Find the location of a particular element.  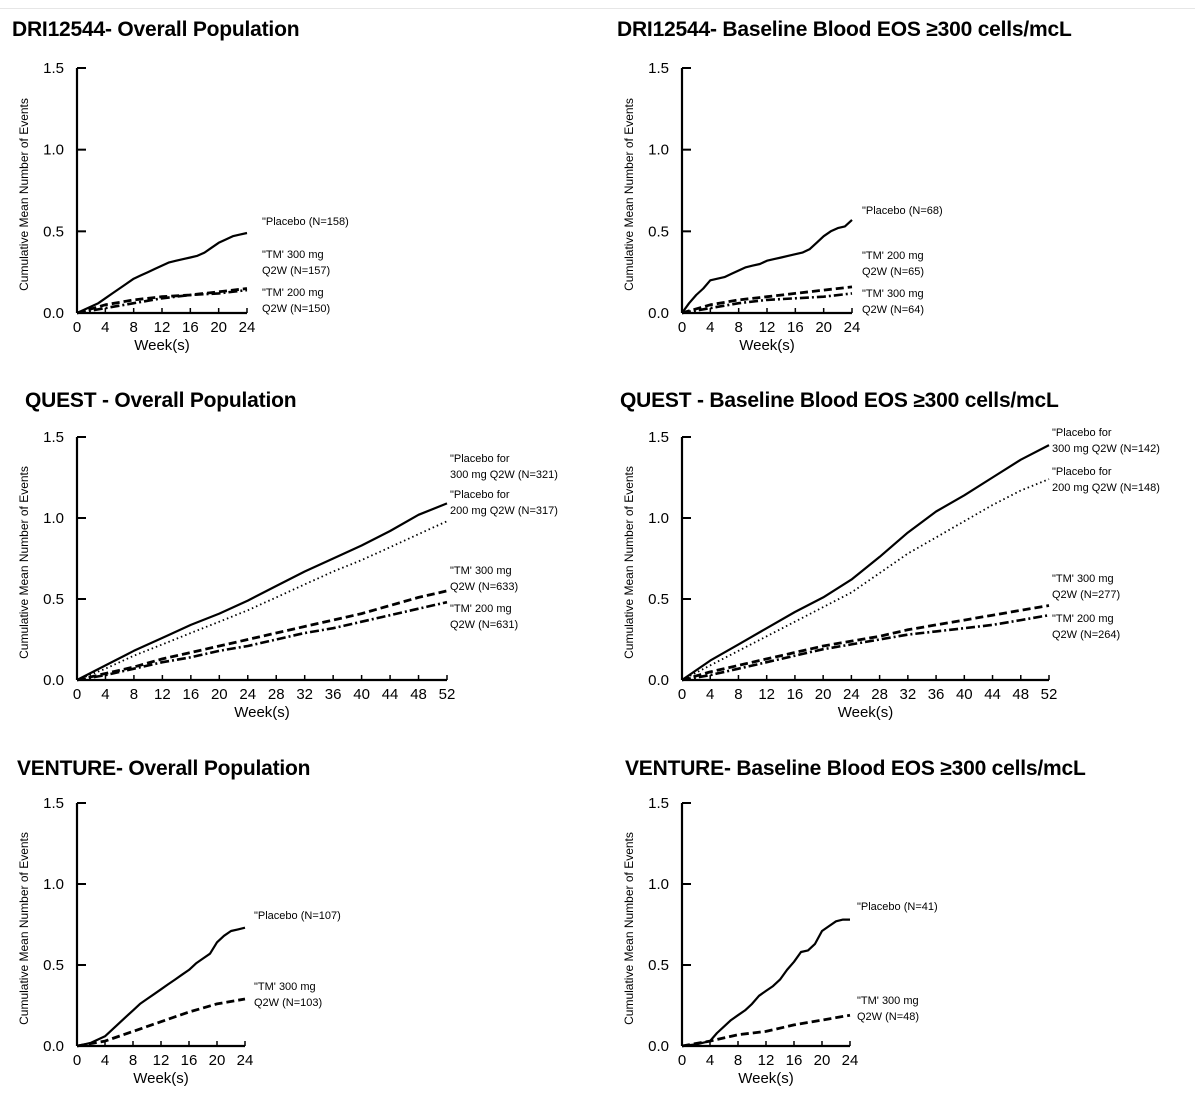

x-tick-label: 36 is located at coordinates (333, 694).